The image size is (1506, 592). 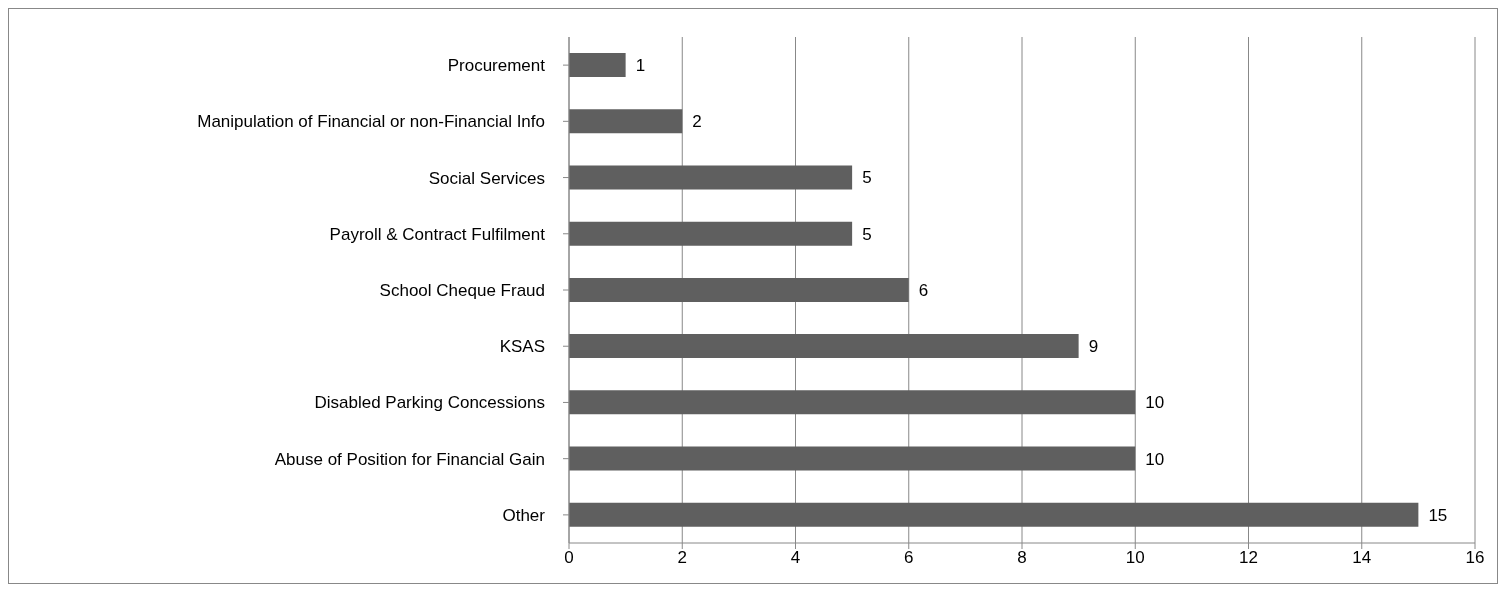 I want to click on x-tick-label: 2, so click(x=682, y=558).